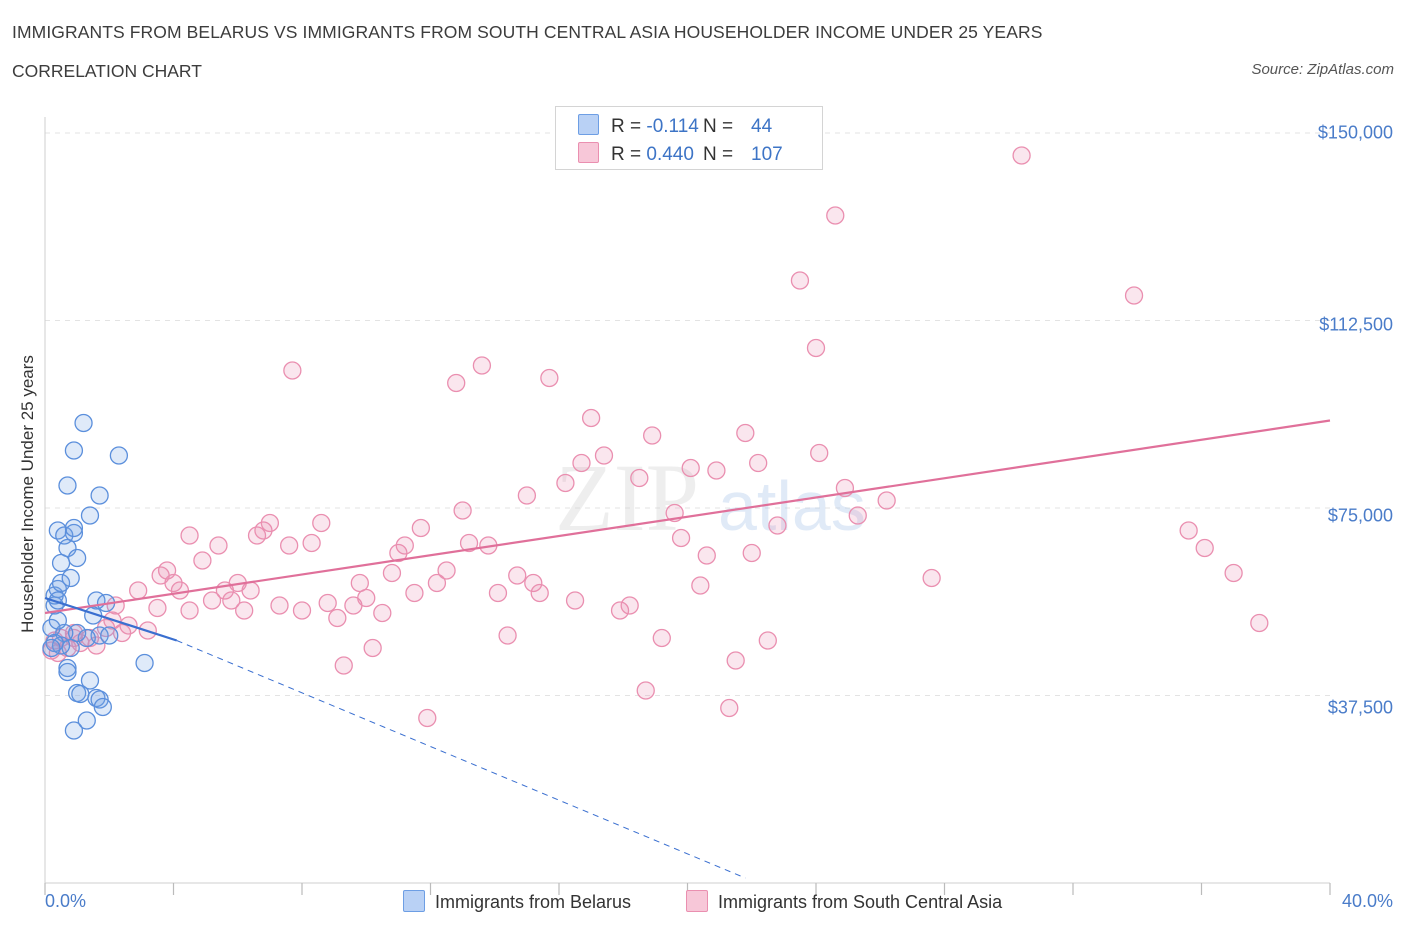 This screenshot has height=930, width=1406. What do you see at coordinates (588, 152) in the screenshot?
I see `sca-swatch` at bounding box center [588, 152].